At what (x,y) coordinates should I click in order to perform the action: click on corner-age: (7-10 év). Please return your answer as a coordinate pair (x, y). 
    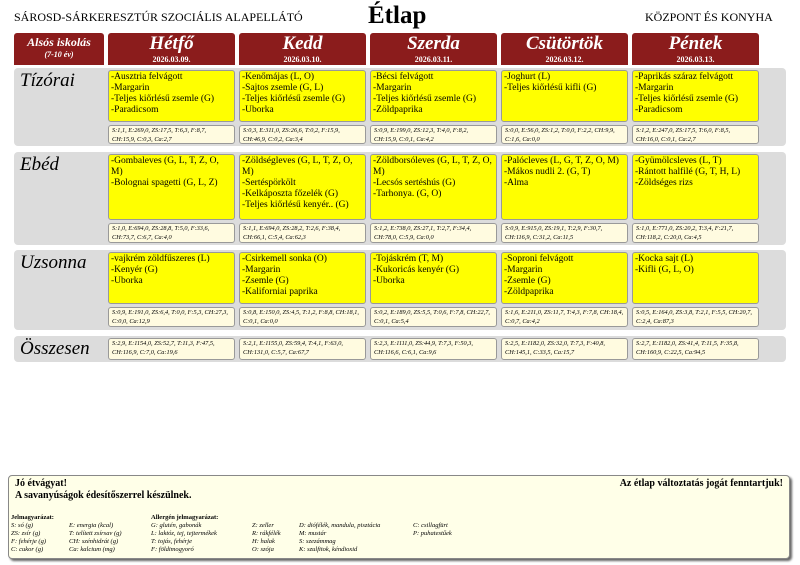
    Looking at the image, I should click on (59, 54).